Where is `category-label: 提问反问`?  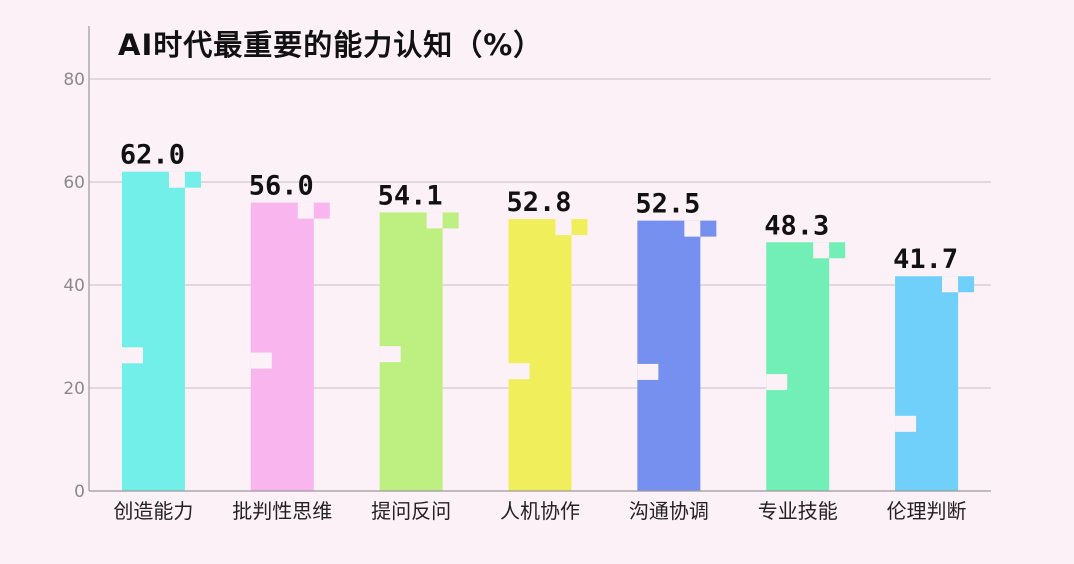 category-label: 提问反问 is located at coordinates (411, 511).